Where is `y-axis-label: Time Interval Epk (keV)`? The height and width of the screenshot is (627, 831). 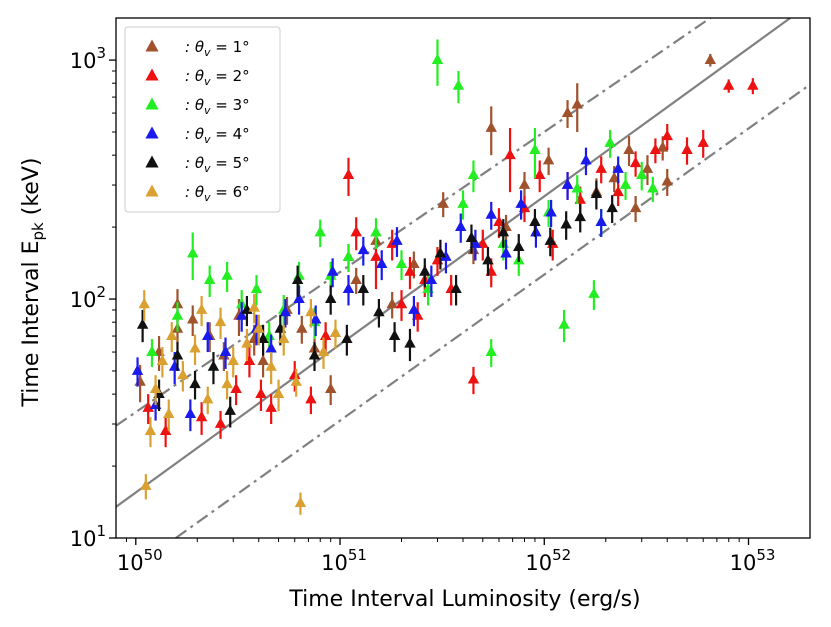
y-axis-label: Time Interval Epk (keV) is located at coordinates (33, 283).